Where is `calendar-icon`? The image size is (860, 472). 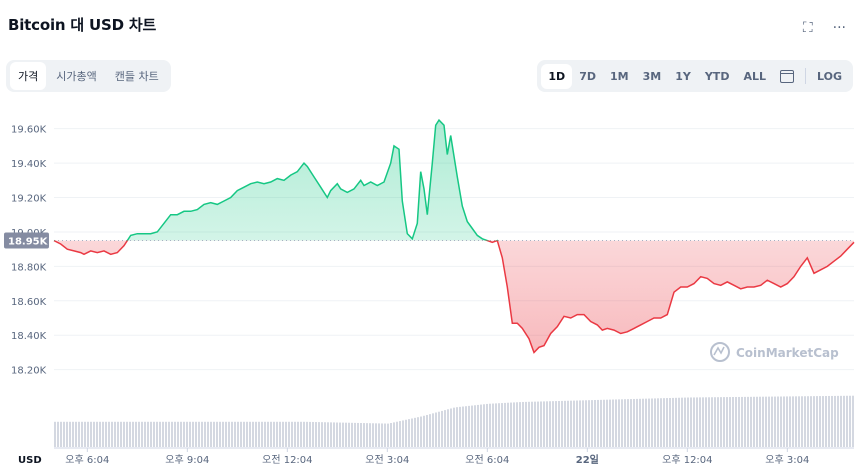 calendar-icon is located at coordinates (787, 76).